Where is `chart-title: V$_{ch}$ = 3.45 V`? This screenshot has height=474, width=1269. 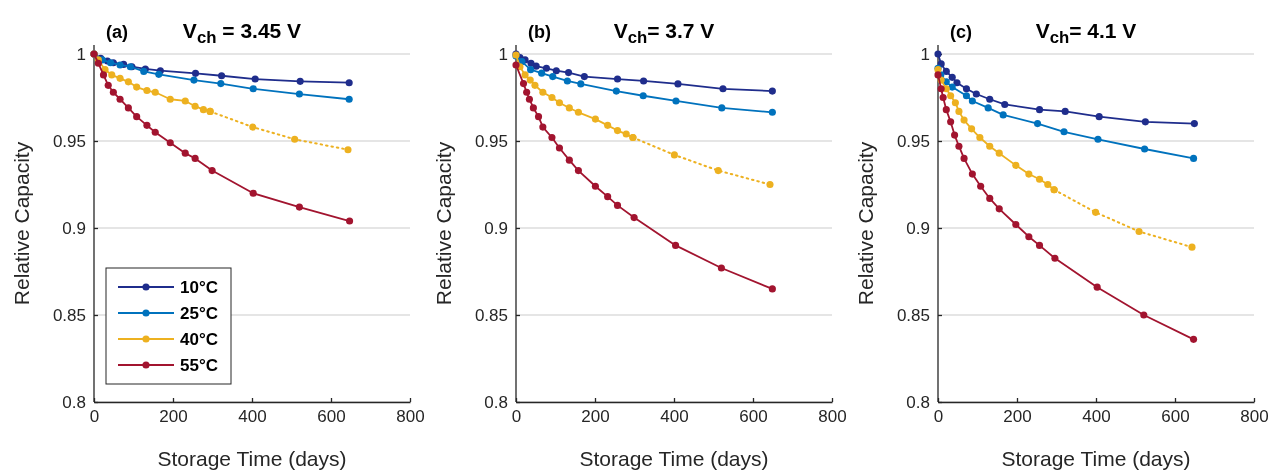 chart-title: V$_{ch}$ = 3.45 V is located at coordinates (242, 33).